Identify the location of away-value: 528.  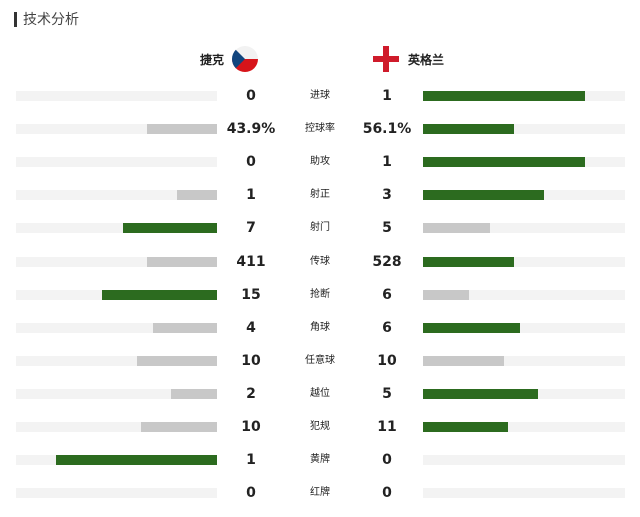
(387, 262).